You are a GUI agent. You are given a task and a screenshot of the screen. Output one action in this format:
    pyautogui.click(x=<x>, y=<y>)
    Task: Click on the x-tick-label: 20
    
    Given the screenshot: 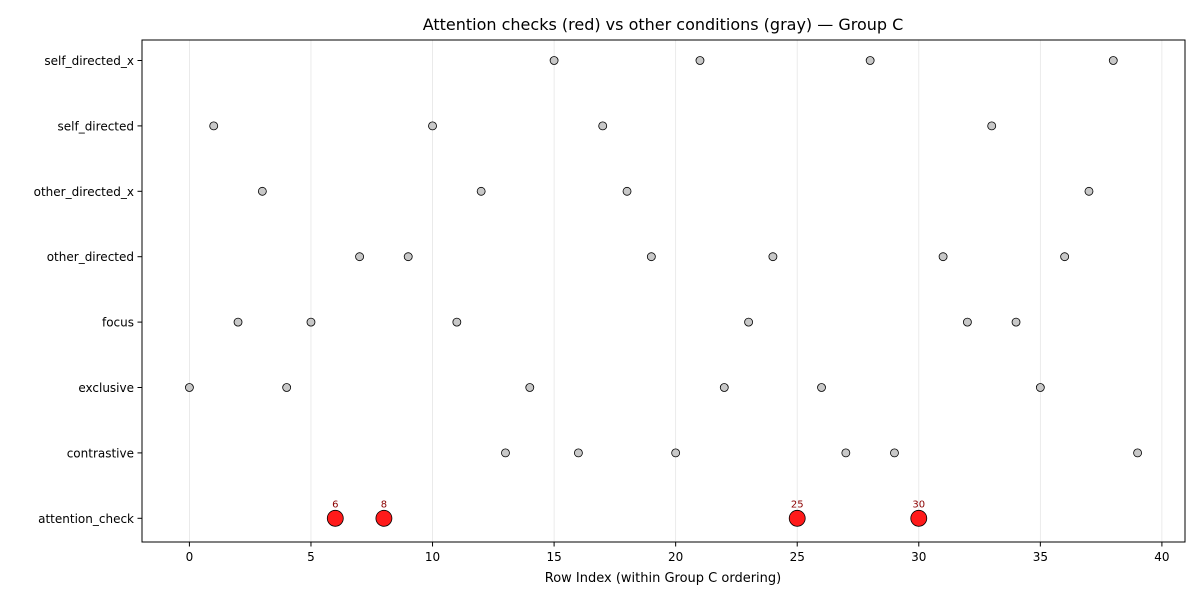 What is the action you would take?
    pyautogui.click(x=675, y=557)
    